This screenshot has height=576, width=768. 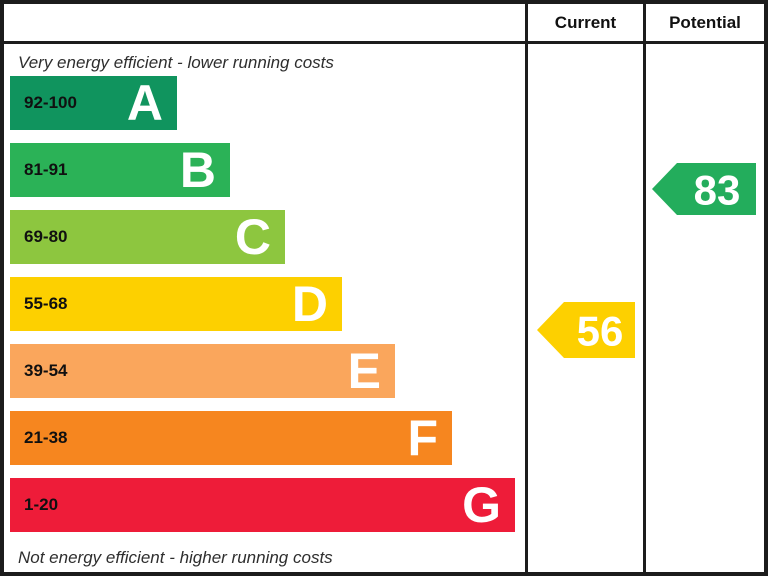 I want to click on band-c-range: 69-80, so click(x=46, y=236).